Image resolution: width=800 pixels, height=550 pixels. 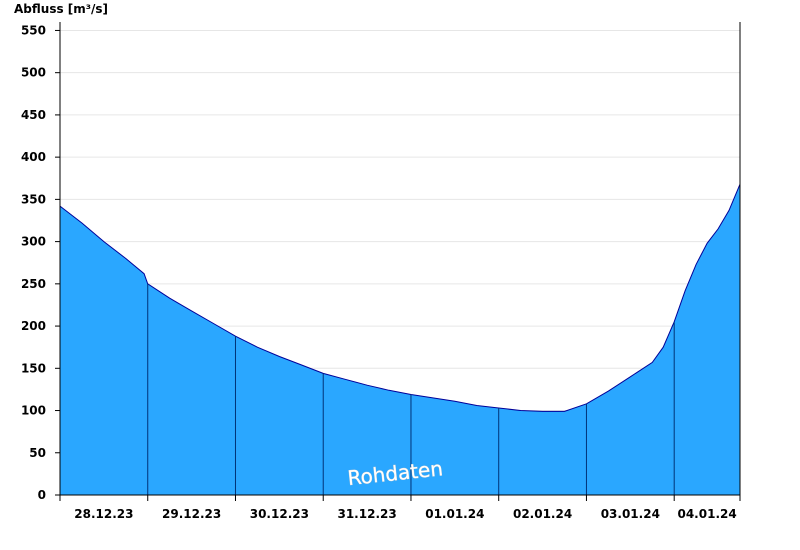 I want to click on x-tick-label: 03.01.24, so click(x=630, y=514).